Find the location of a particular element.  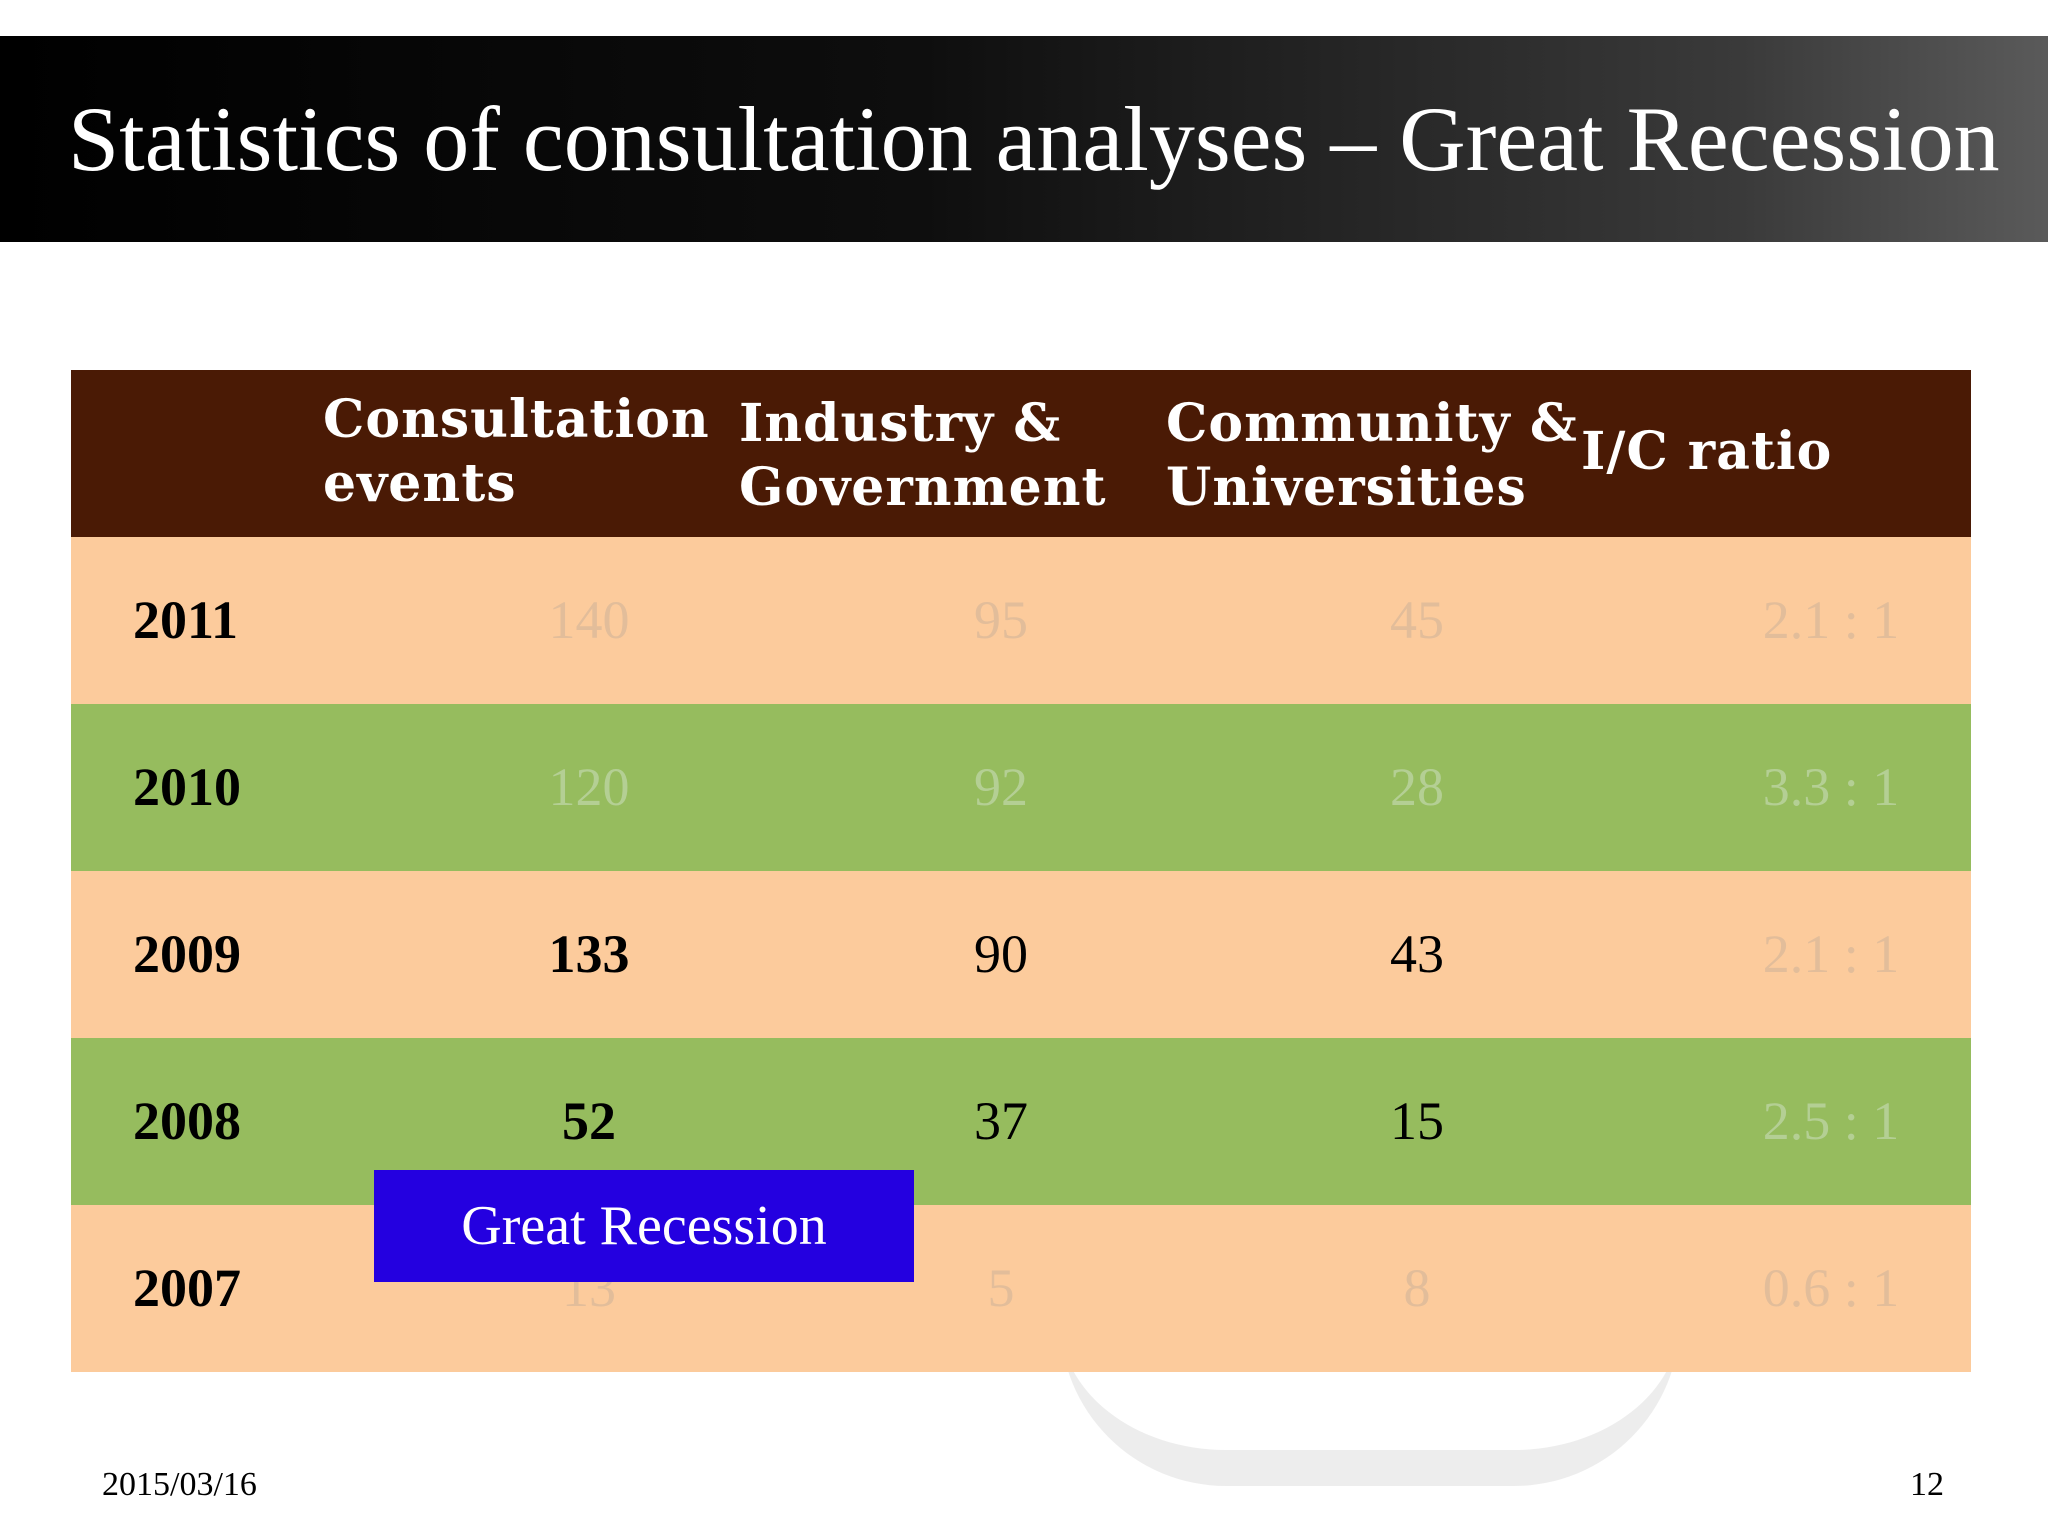

header-line: Industry & is located at coordinates (900, 423).